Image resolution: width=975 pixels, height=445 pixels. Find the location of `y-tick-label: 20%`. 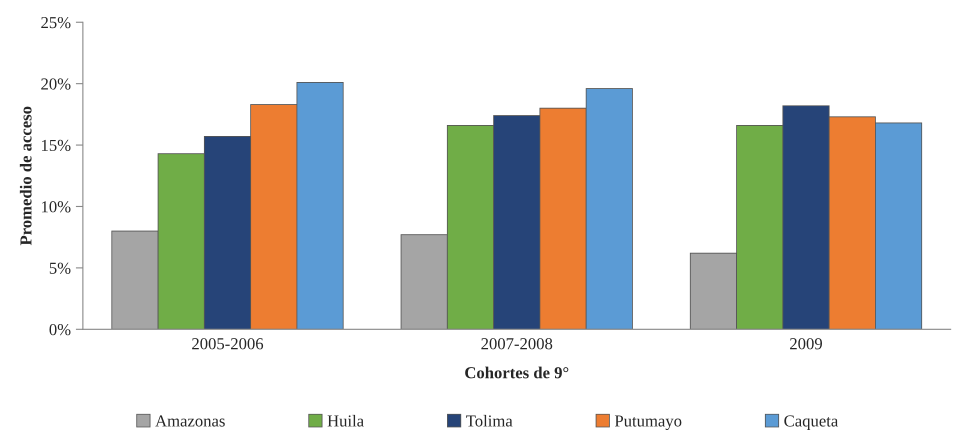

y-tick-label: 20% is located at coordinates (55, 84).